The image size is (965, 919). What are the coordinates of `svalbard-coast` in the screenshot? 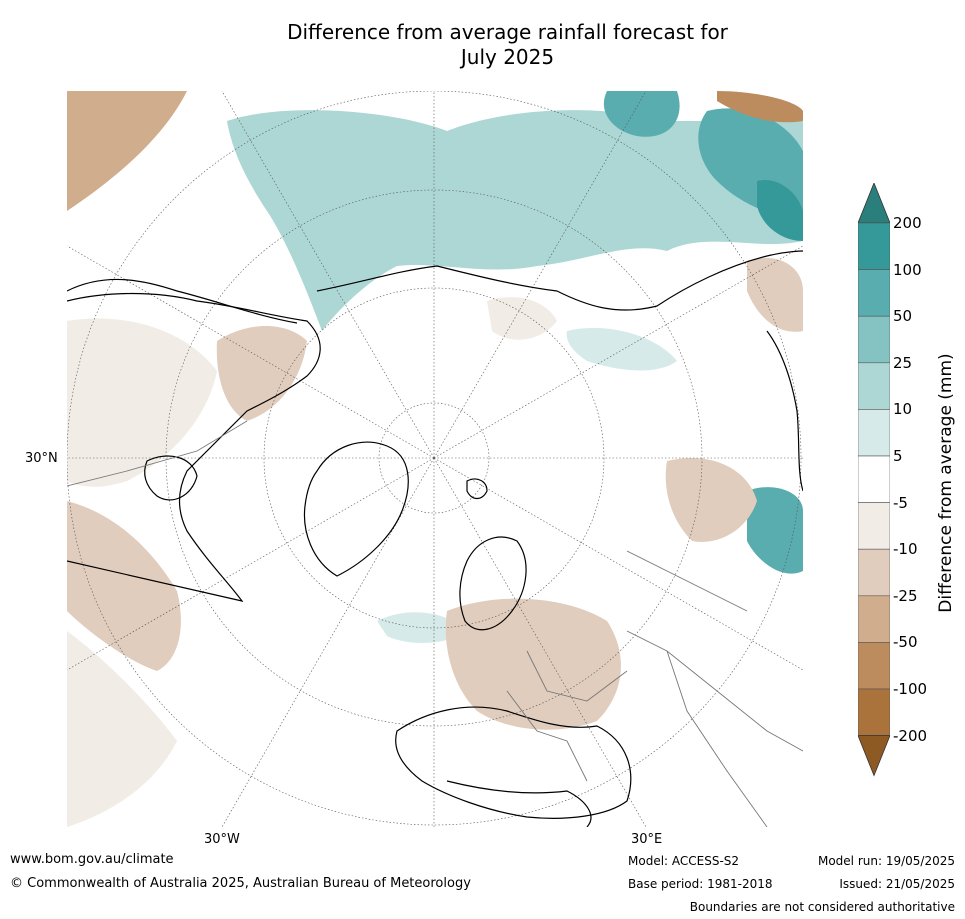 It's located at (477, 489).